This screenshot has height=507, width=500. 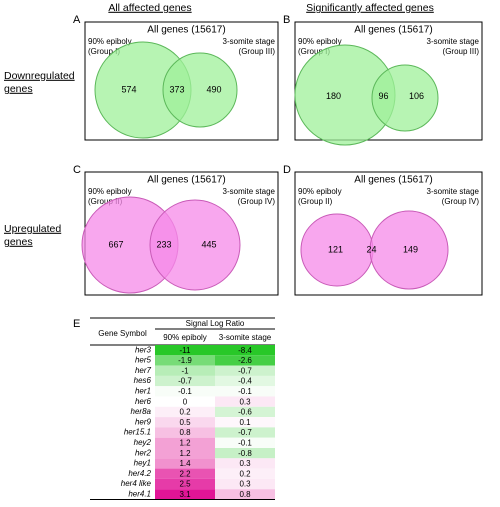 What do you see at coordinates (461, 51) in the screenshot?
I see `set-label: (Group III)` at bounding box center [461, 51].